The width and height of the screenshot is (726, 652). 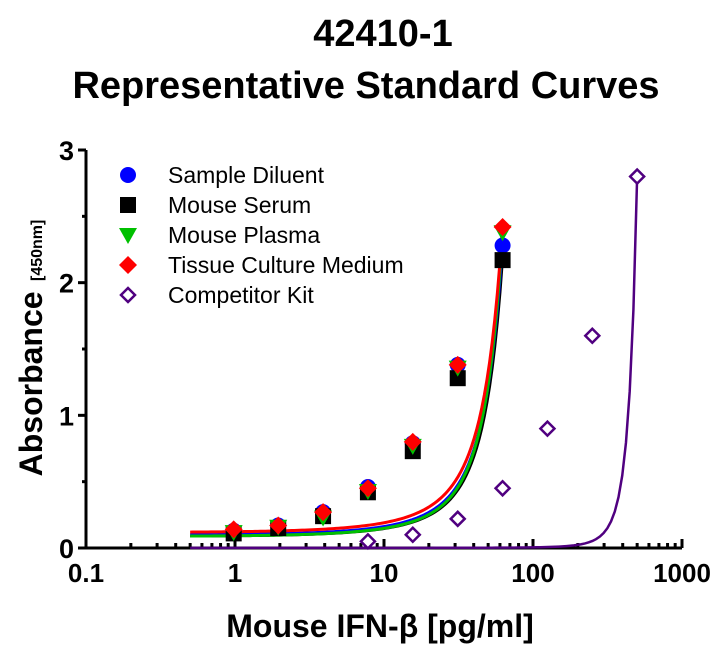 What do you see at coordinates (384, 573) in the screenshot?
I see `x-tick-label: 10` at bounding box center [384, 573].